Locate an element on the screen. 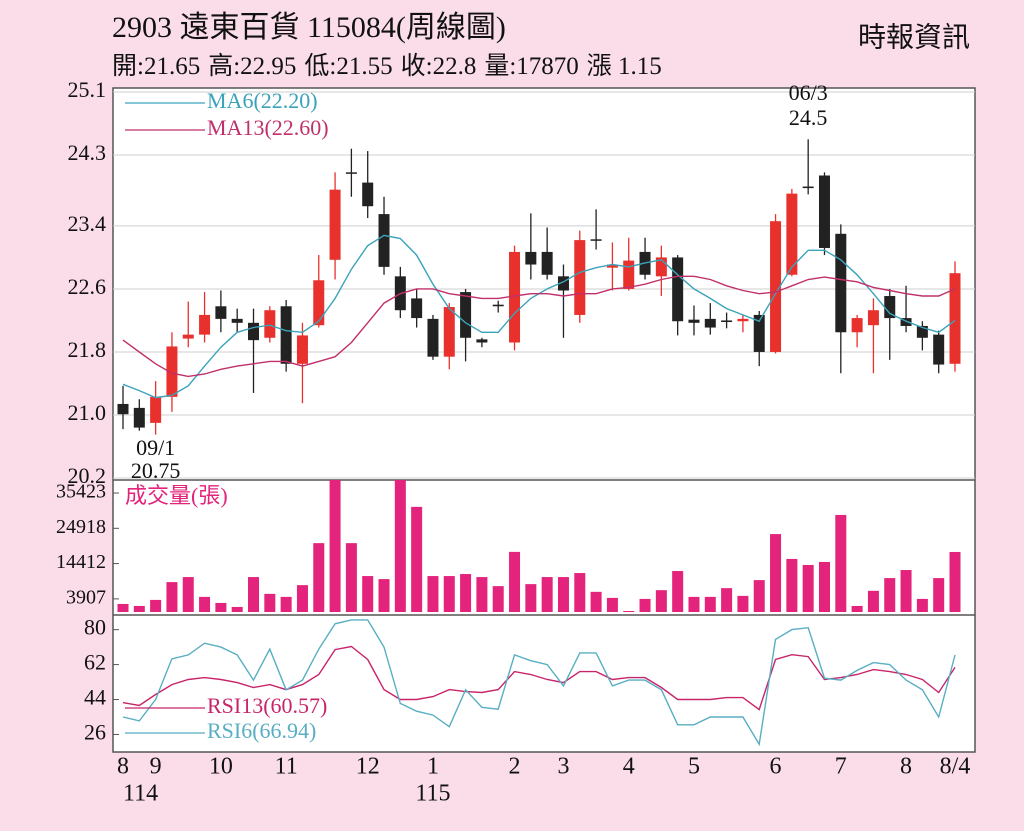 The height and width of the screenshot is (831, 1024). y-tick-label: 3907 is located at coordinates (86, 597).